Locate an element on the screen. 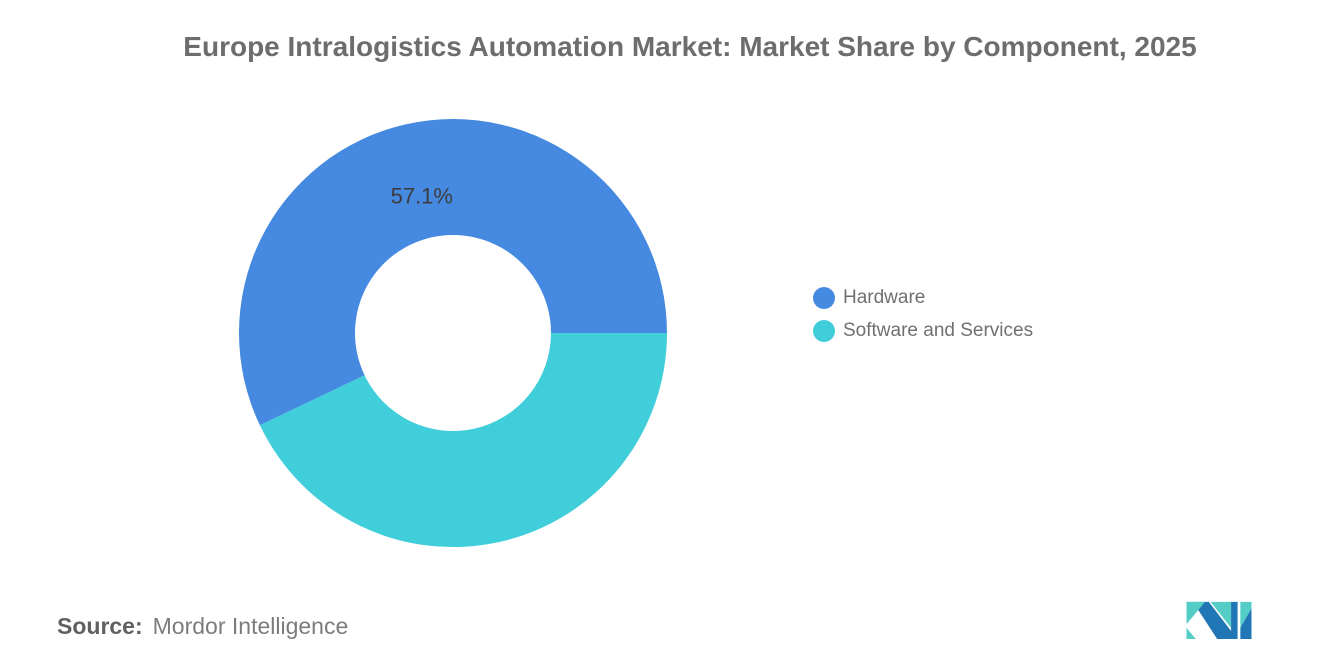 This screenshot has height=665, width=1320. logo-shape-blue-middle-bar is located at coordinates (1234, 620).